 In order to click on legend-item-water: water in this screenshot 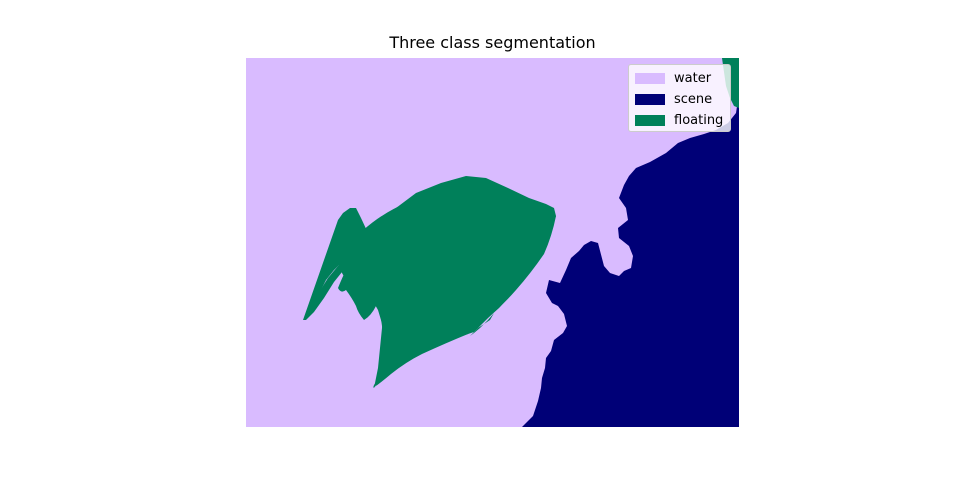, I will do `click(679, 78)`.